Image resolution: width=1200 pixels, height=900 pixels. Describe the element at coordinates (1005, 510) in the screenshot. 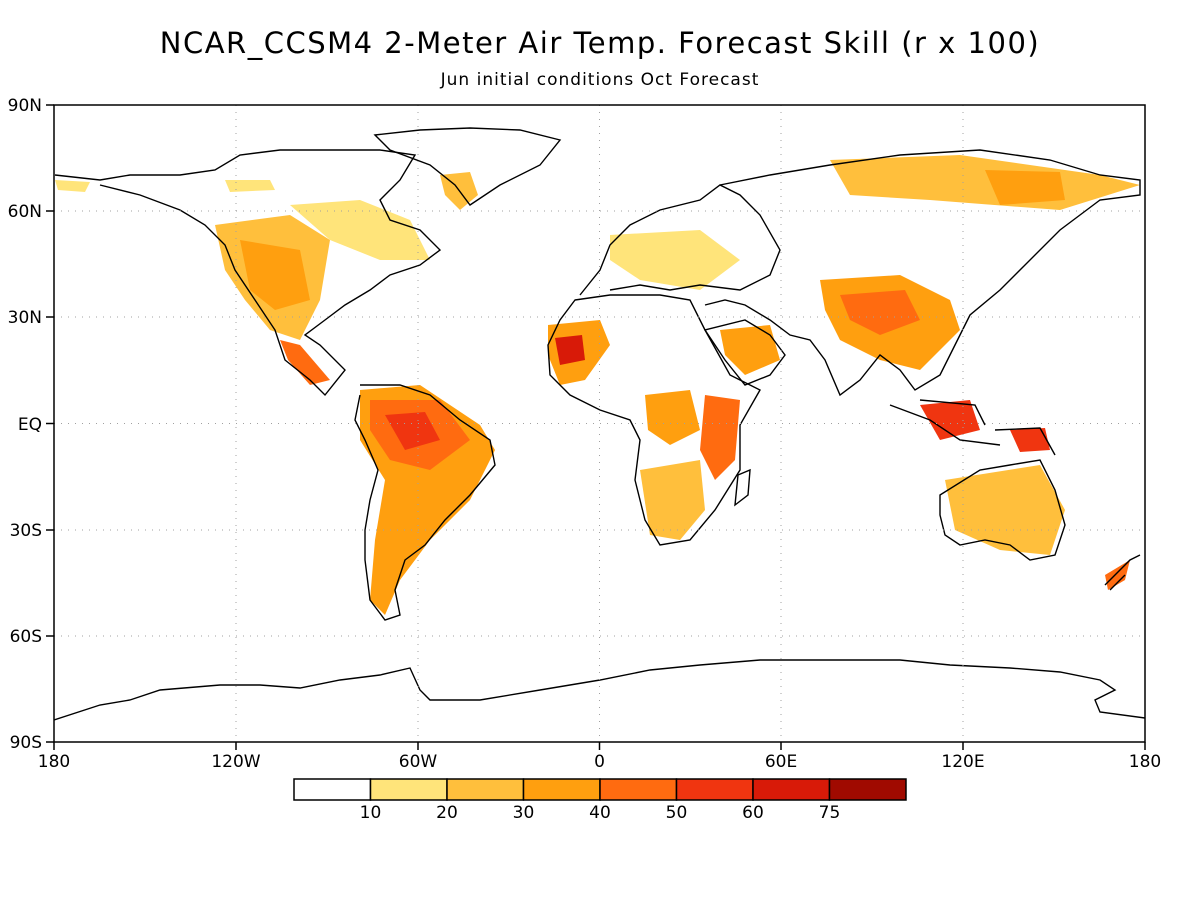

I see `skill-region-australia` at that location.